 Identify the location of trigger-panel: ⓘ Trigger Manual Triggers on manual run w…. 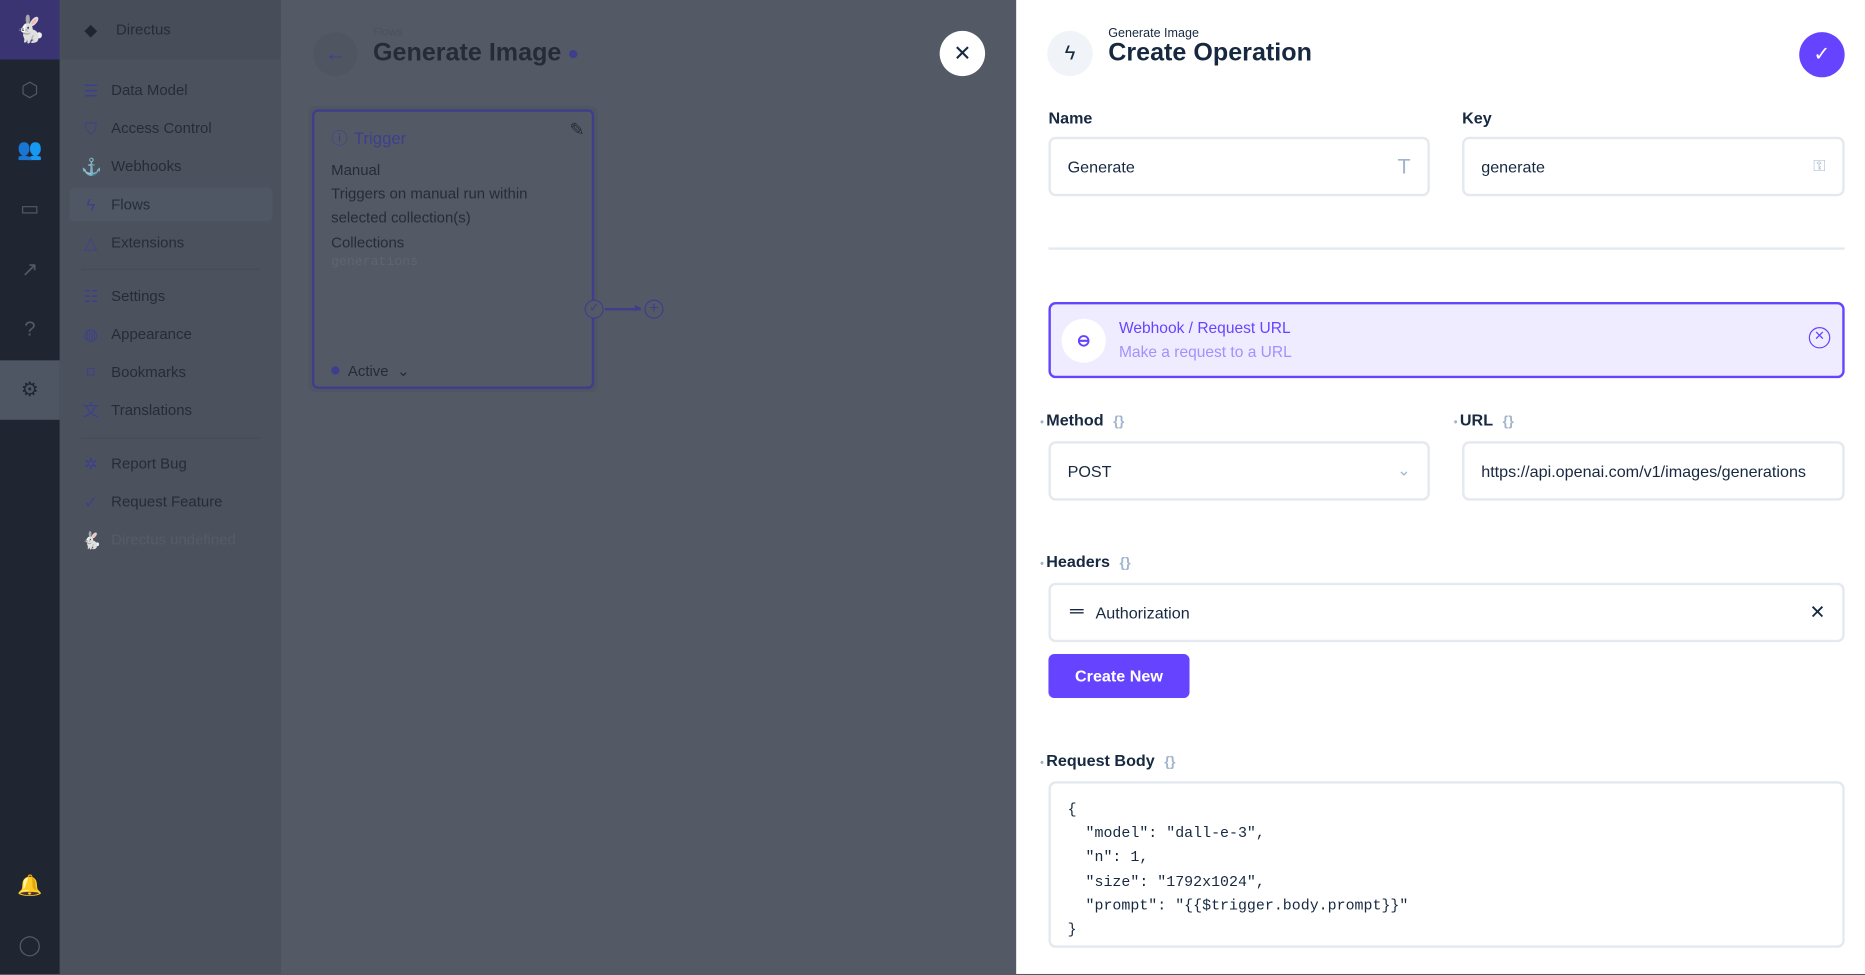
(453, 249).